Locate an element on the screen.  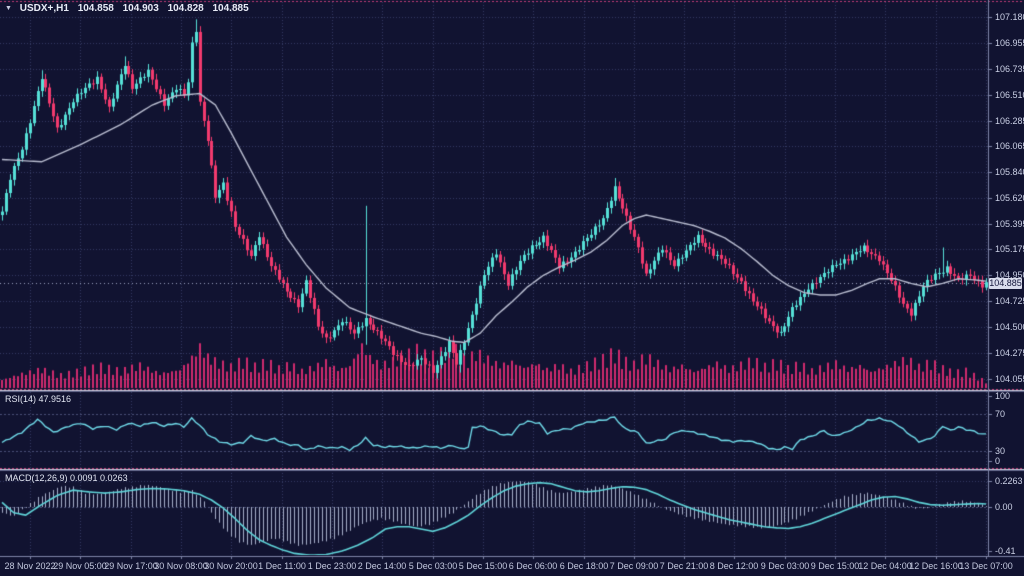
ohlc-high: 104.903 is located at coordinates (140, 8).